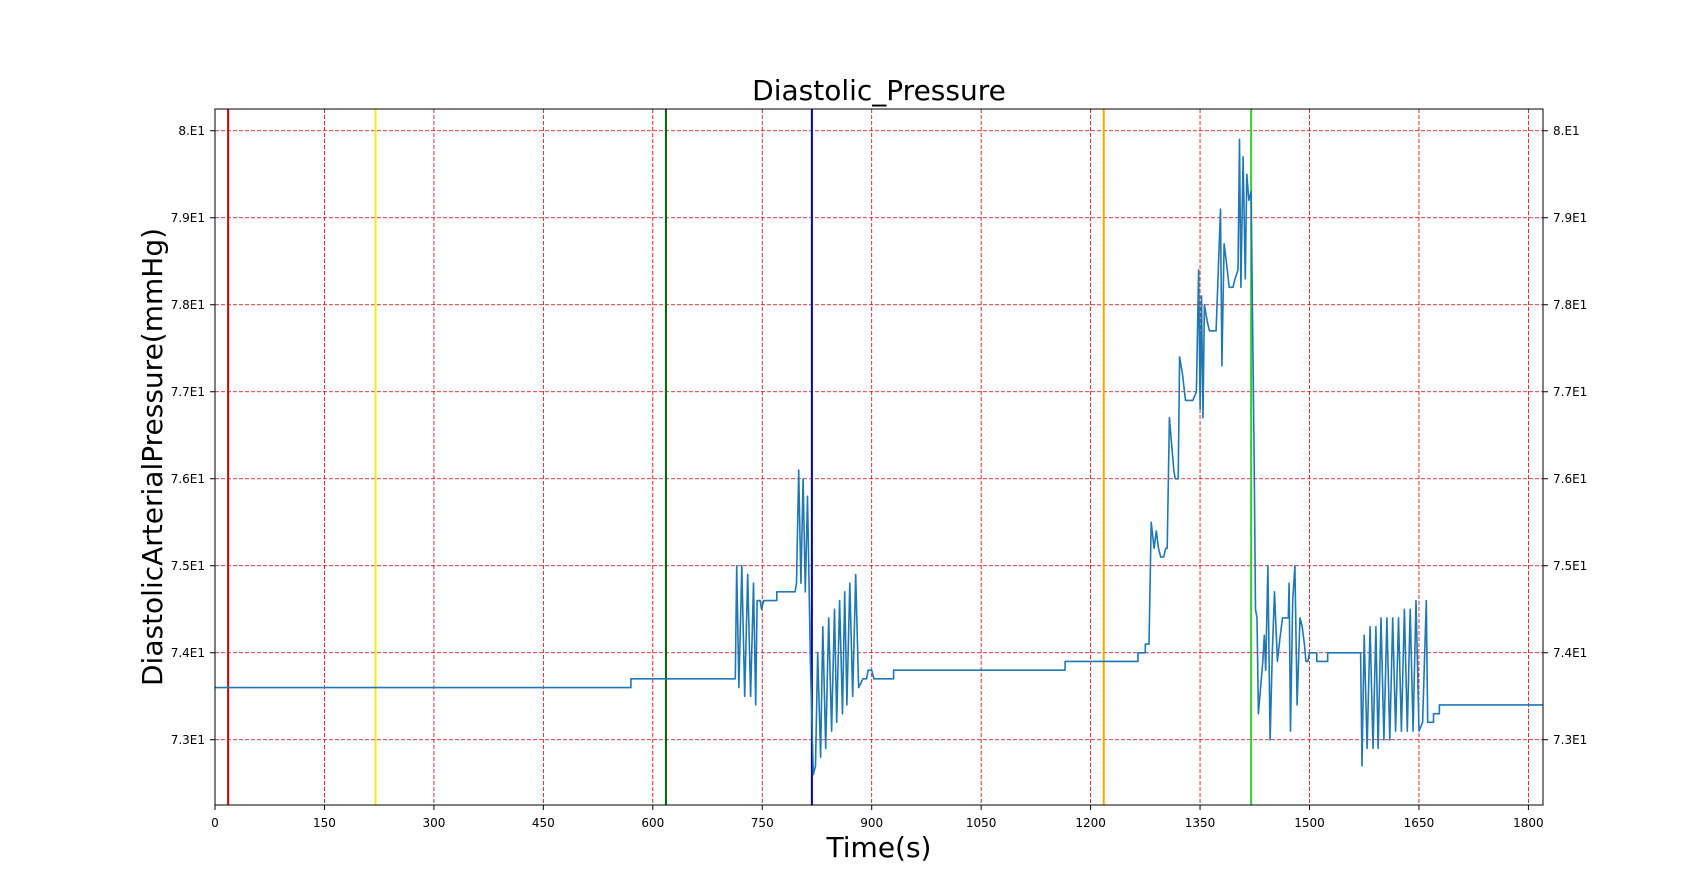 This screenshot has height=896, width=1696. What do you see at coordinates (1566, 131) in the screenshot?
I see `y-tick-label-right: 8.E1` at bounding box center [1566, 131].